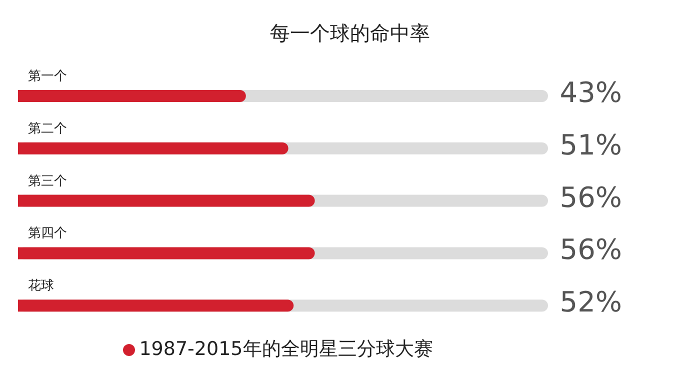 This screenshot has height=381, width=682. Describe the element at coordinates (47, 76) in the screenshot. I see `y-tick-label: 第一个` at that location.